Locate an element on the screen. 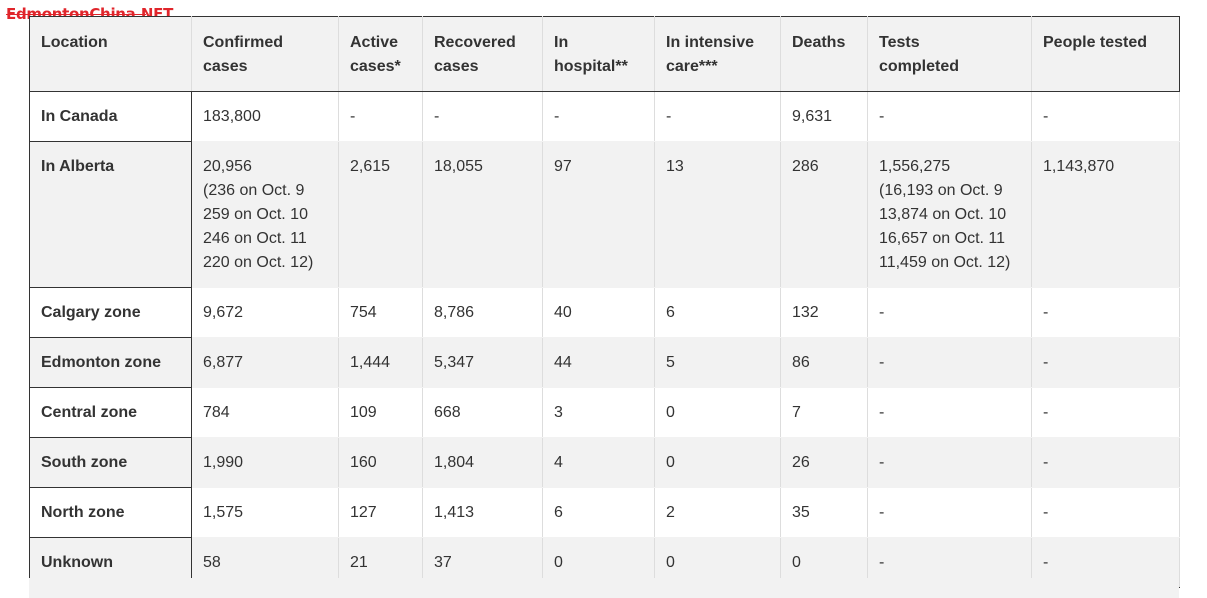  cell-in-hospital: 40 is located at coordinates (598, 312).